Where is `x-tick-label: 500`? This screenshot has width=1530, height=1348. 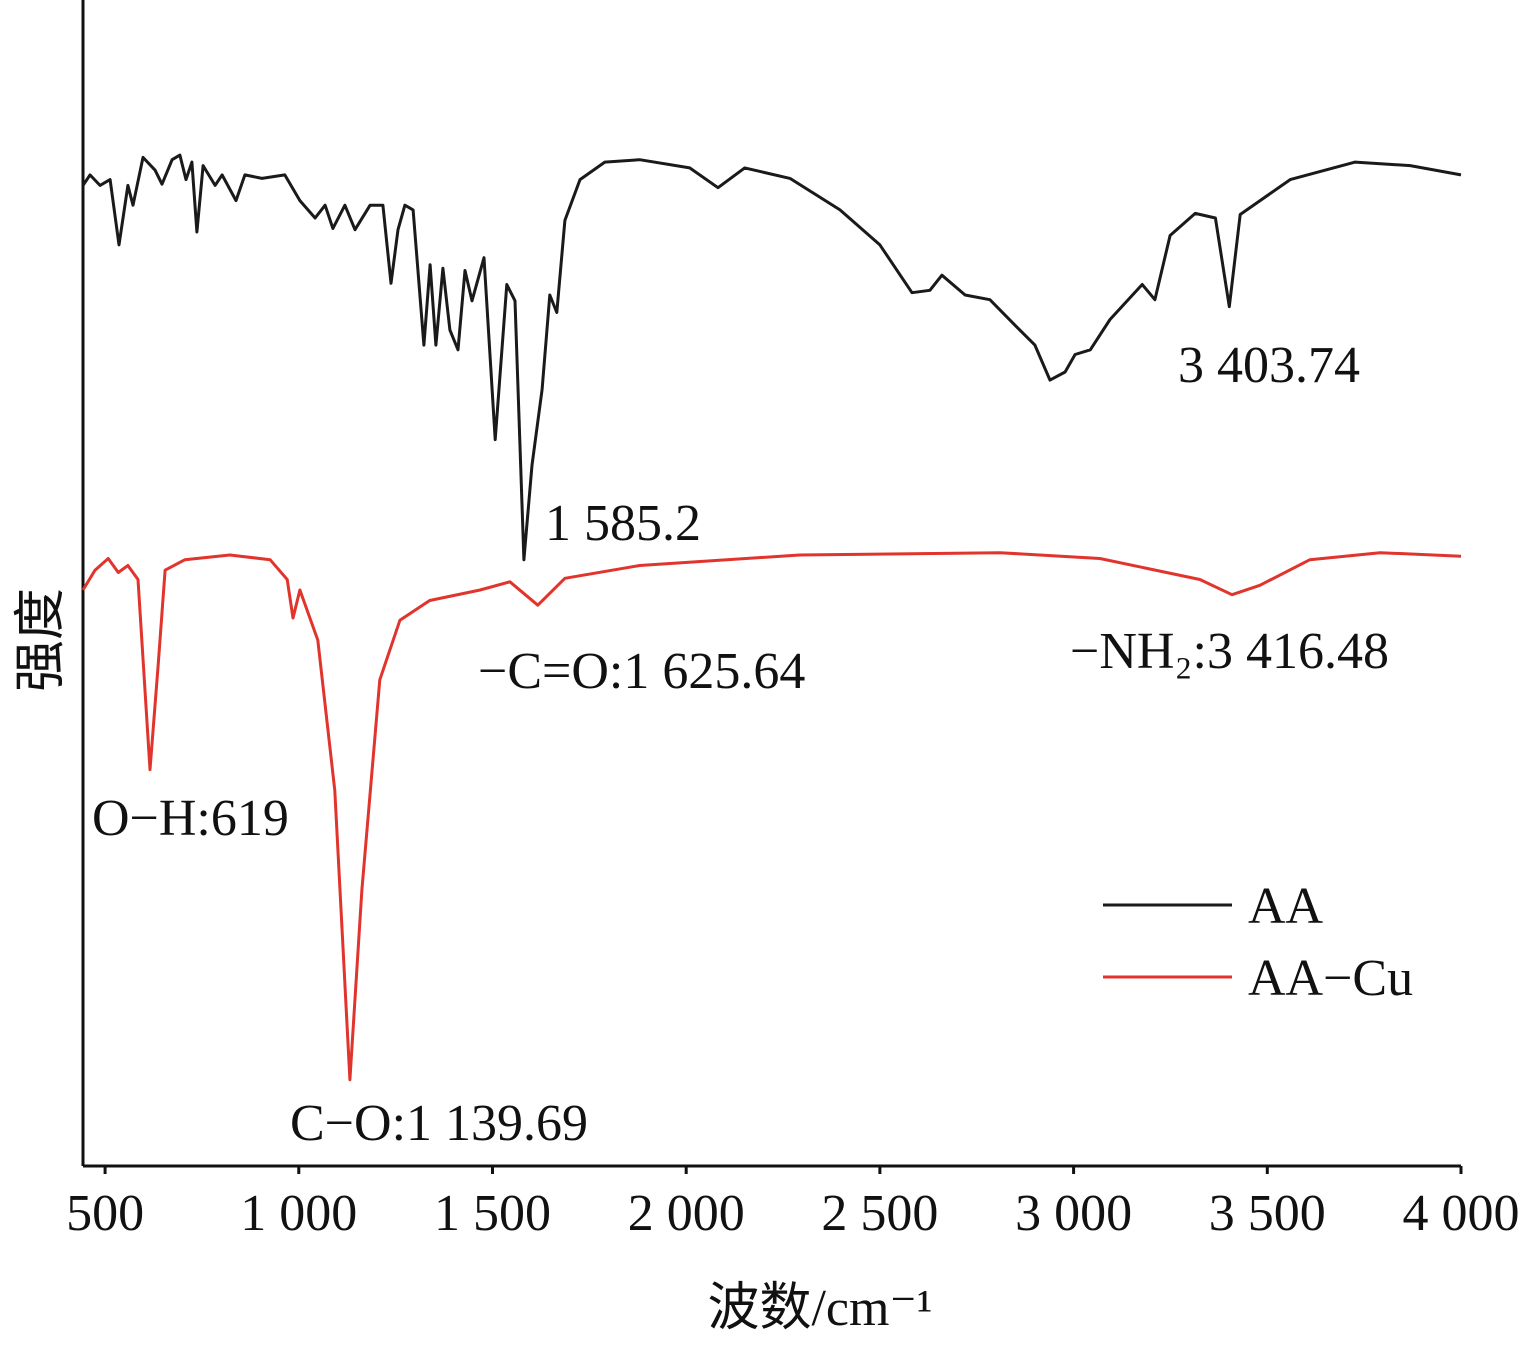
x-tick-label: 500 is located at coordinates (105, 1213).